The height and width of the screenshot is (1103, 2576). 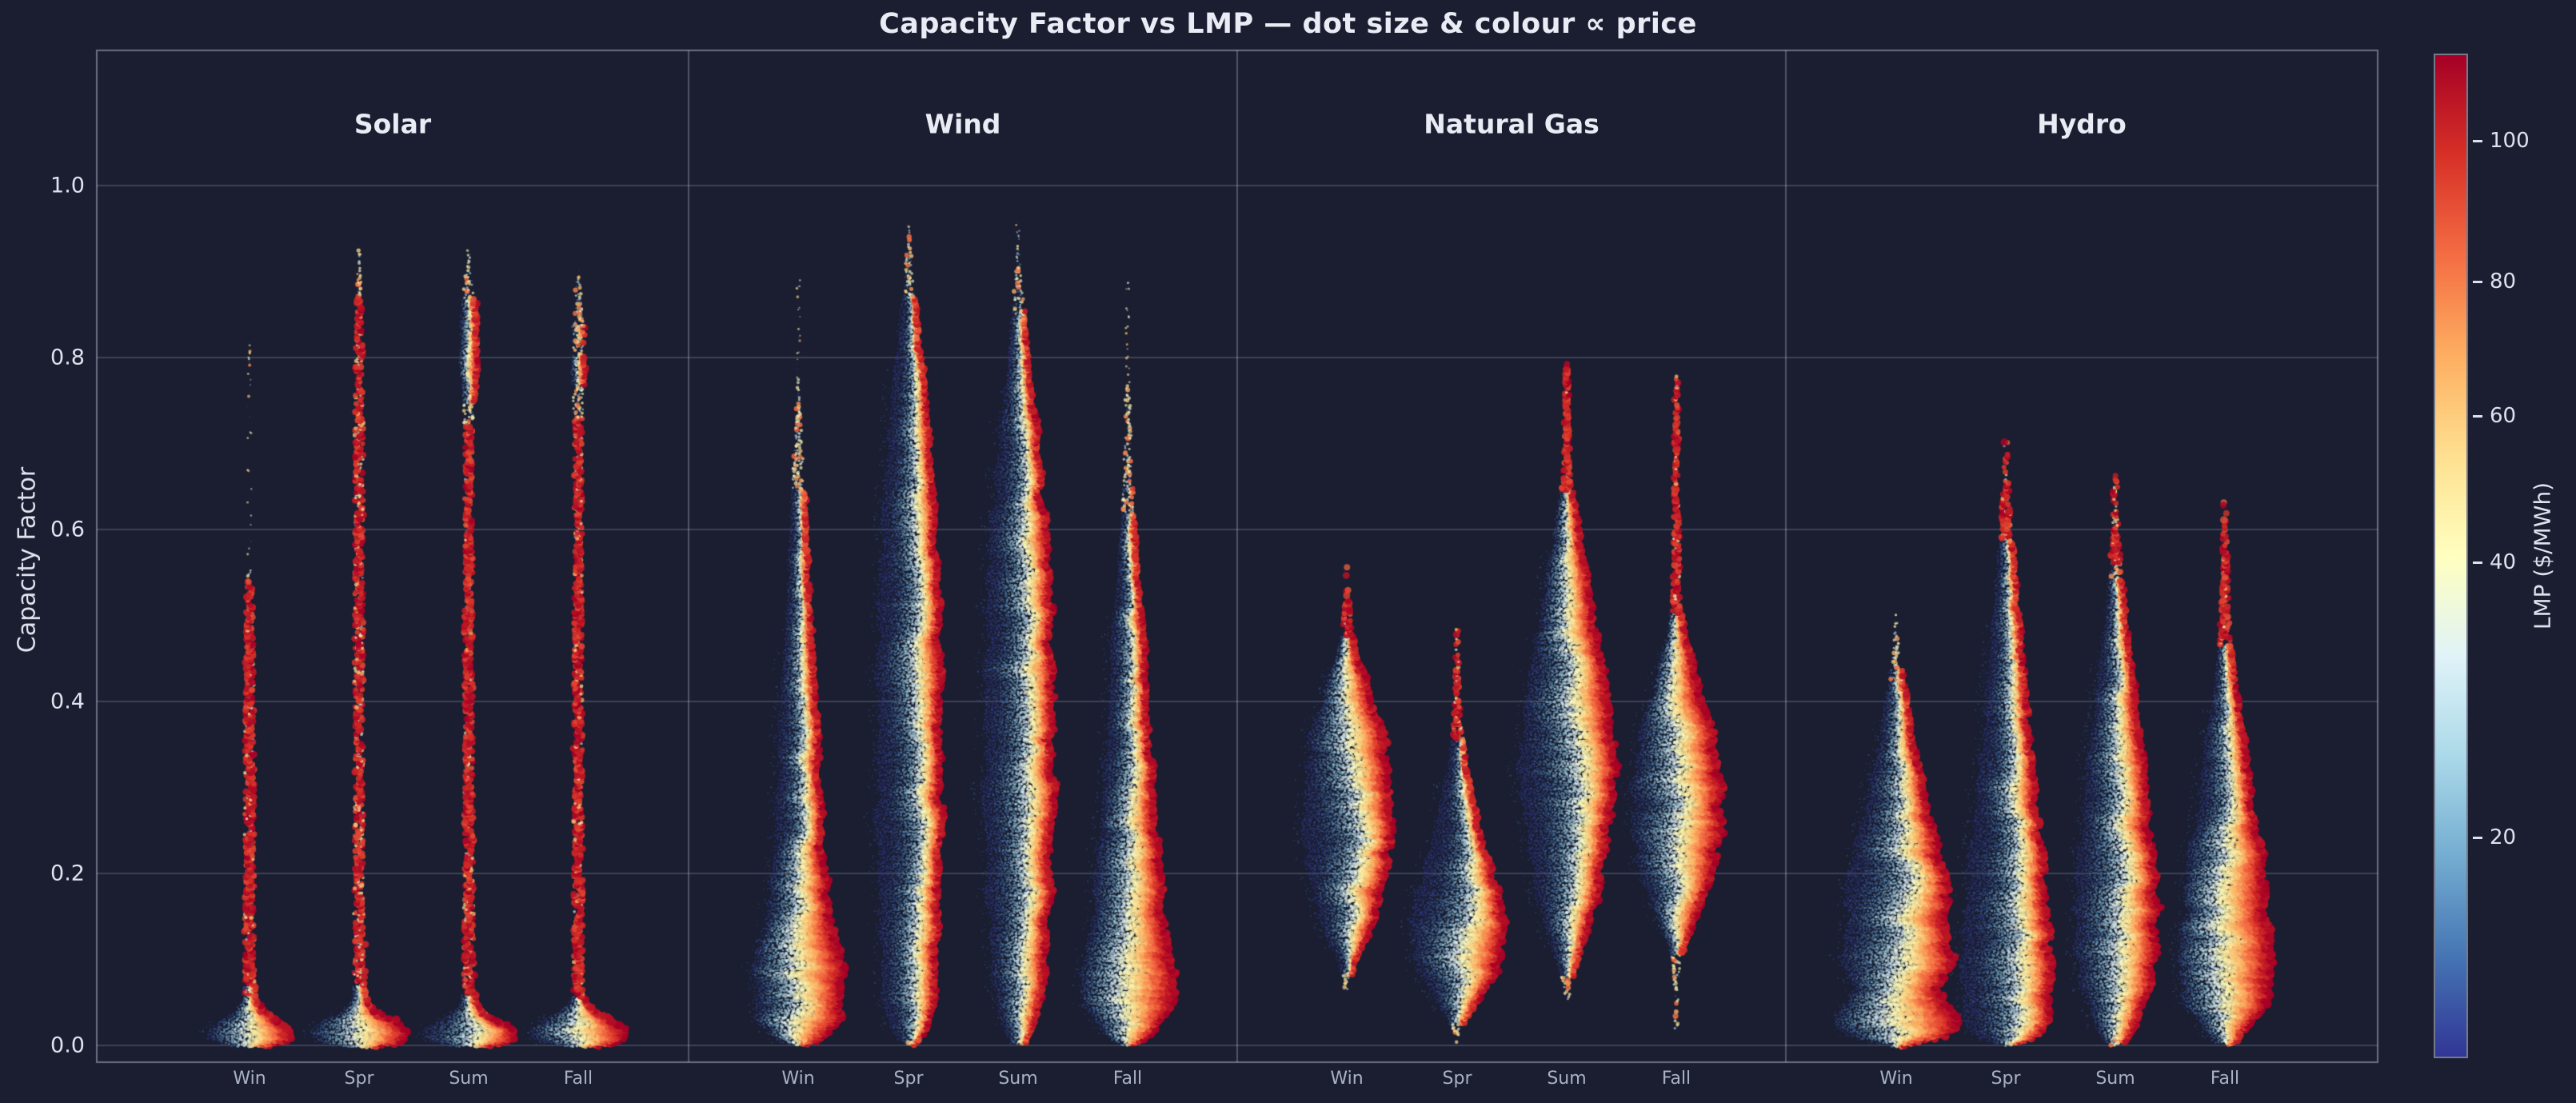 I want to click on y-axis-label: Capacity Factor, so click(x=27, y=559).